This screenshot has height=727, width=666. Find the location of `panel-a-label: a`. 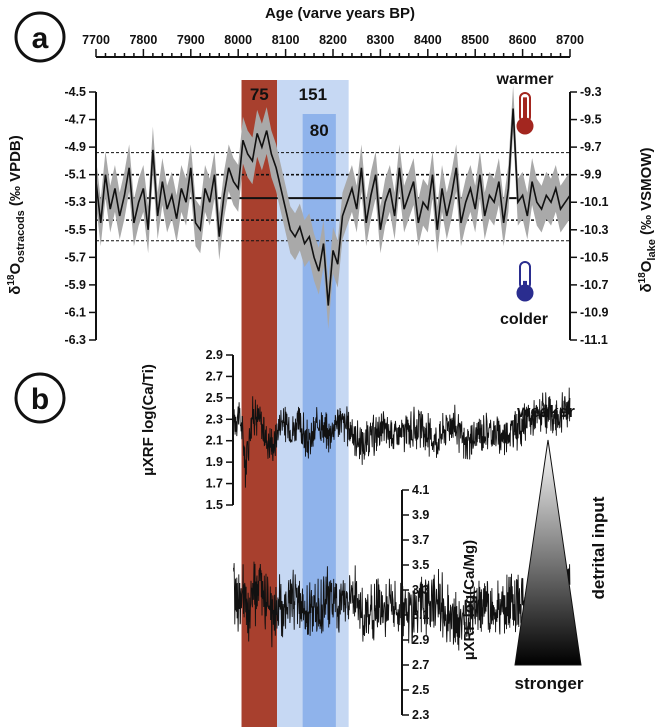

panel-a-label: a is located at coordinates (40, 38).